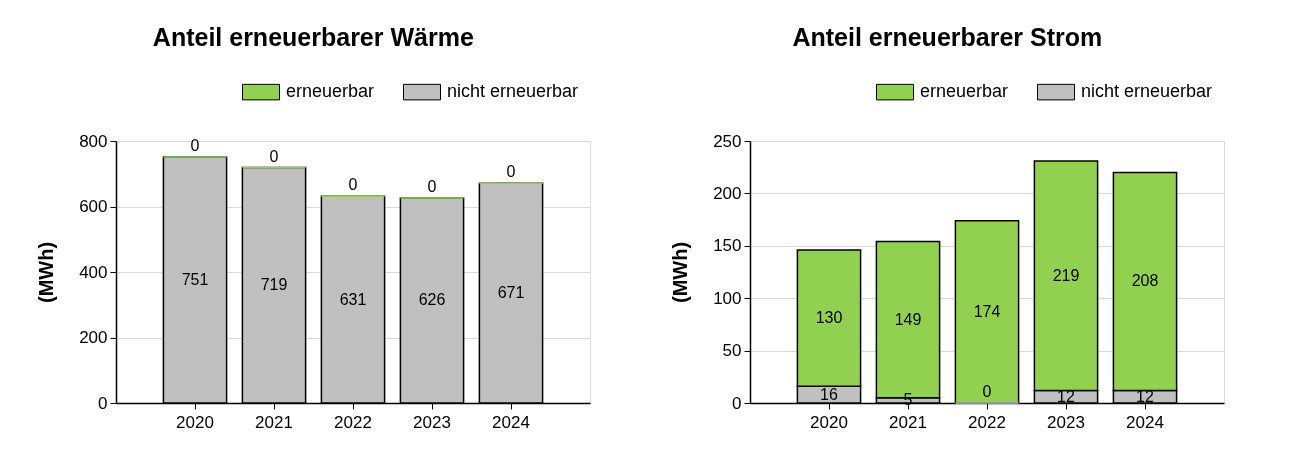  Describe the element at coordinates (93, 272) in the screenshot. I see `y-tick-label: 400` at that location.